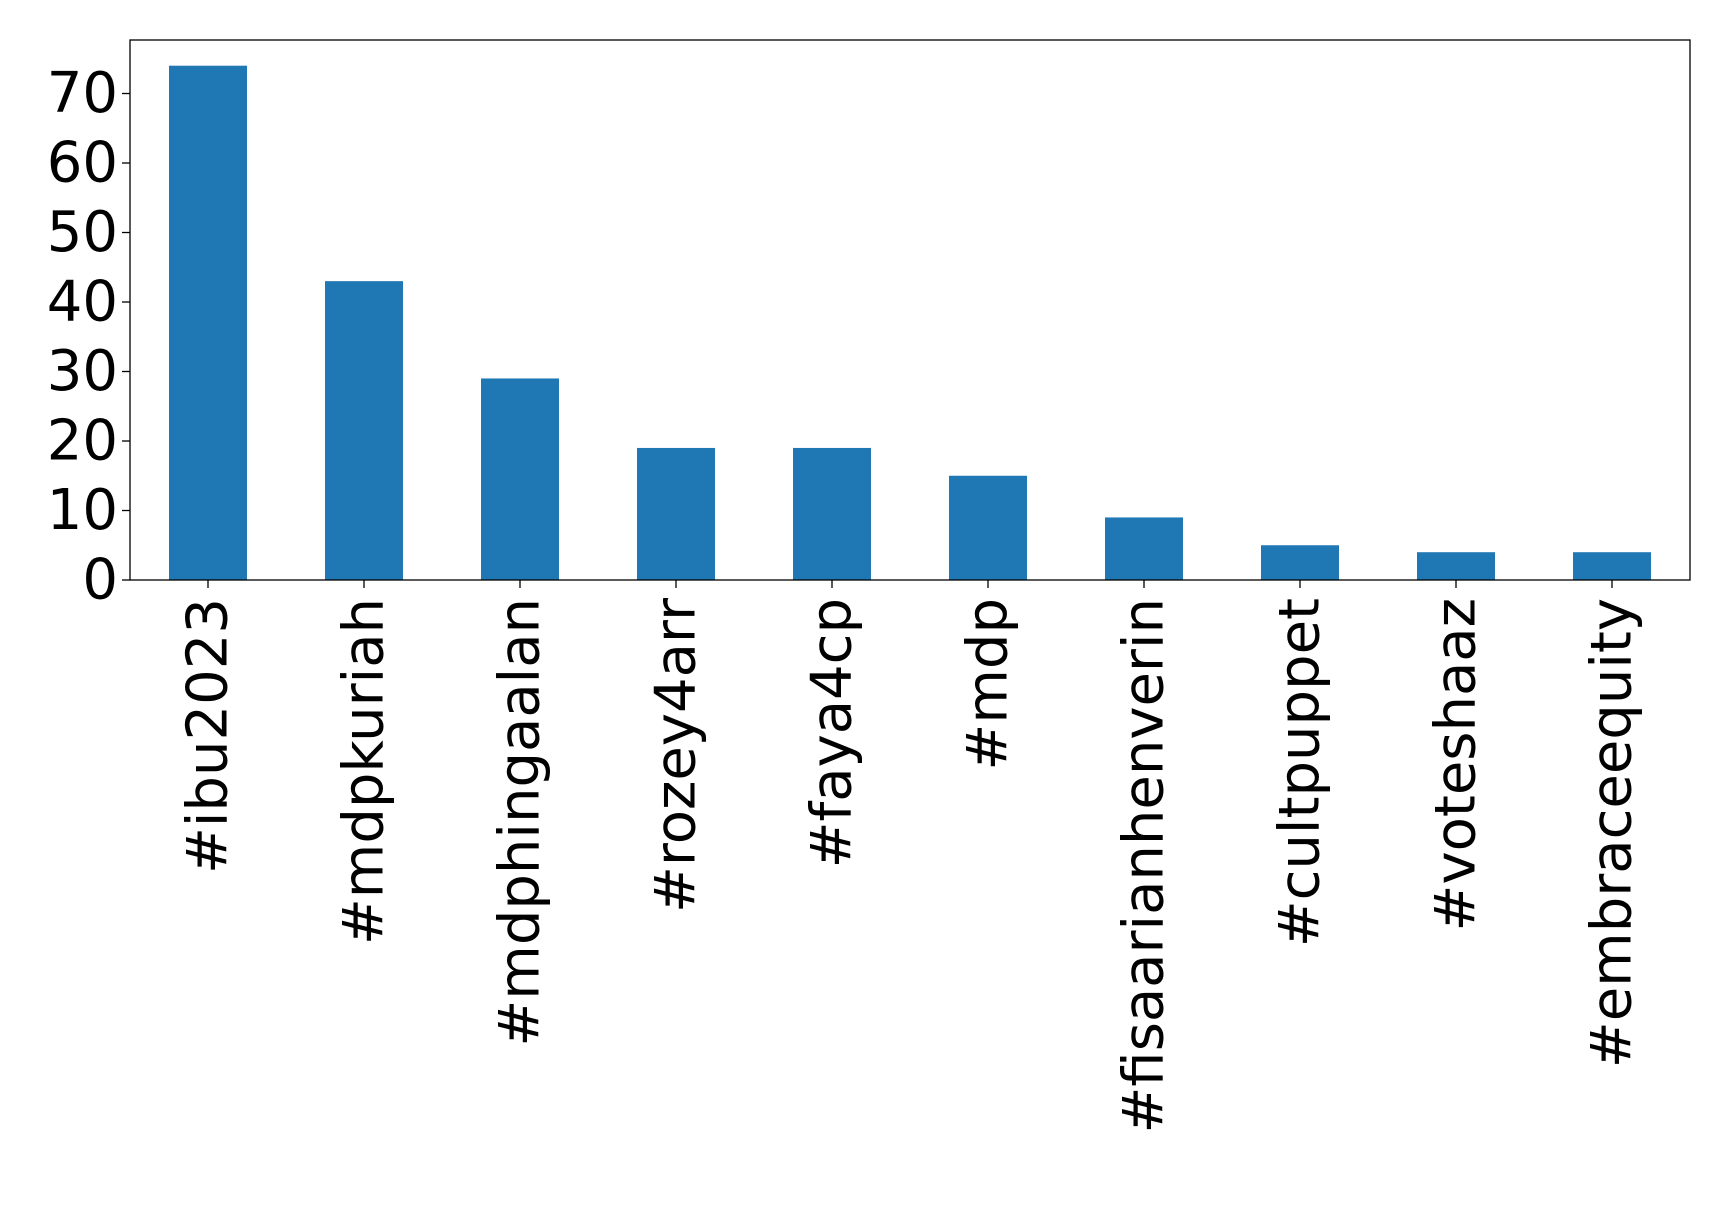 The width and height of the screenshot is (1719, 1229). I want to click on y-tick-label: 70, so click(82, 93).